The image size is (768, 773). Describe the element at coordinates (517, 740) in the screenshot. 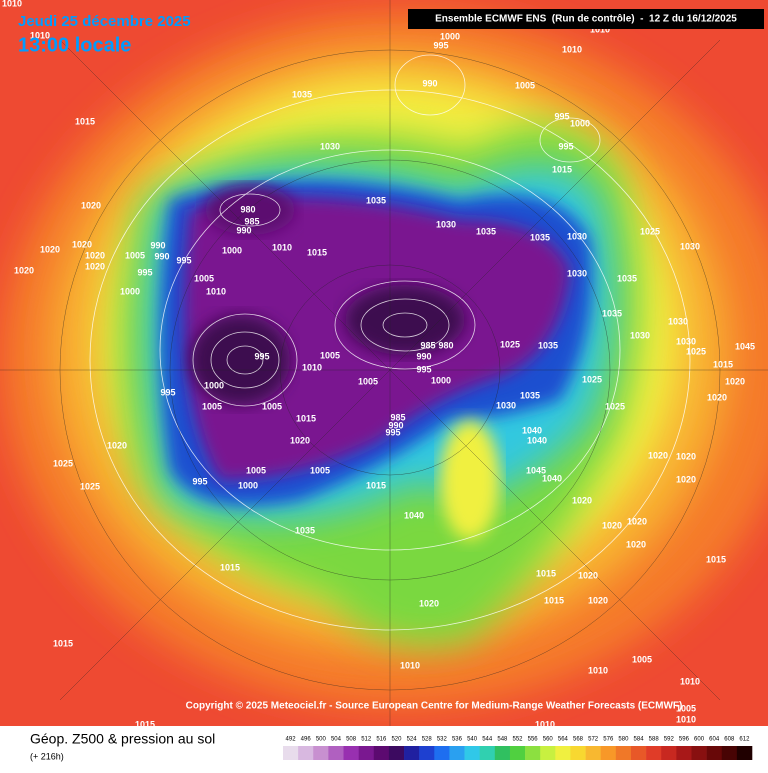

I see `colorbar-label: 552` at that location.